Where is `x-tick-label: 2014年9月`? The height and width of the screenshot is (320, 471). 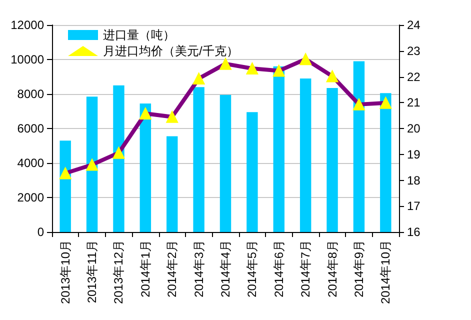 x-tick-label: 2014年9月 is located at coordinates (359, 269).